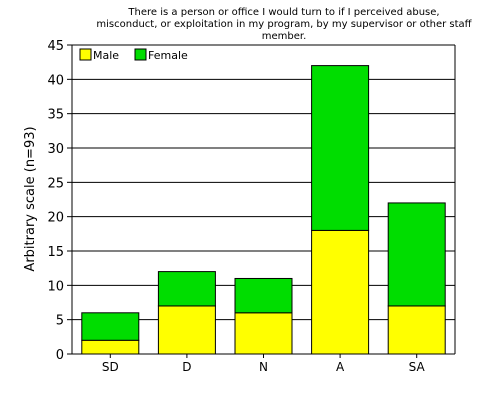 Image resolution: width=500 pixels, height=405 pixels. What do you see at coordinates (106, 55) in the screenshot?
I see `legend-label-male: Male` at bounding box center [106, 55].